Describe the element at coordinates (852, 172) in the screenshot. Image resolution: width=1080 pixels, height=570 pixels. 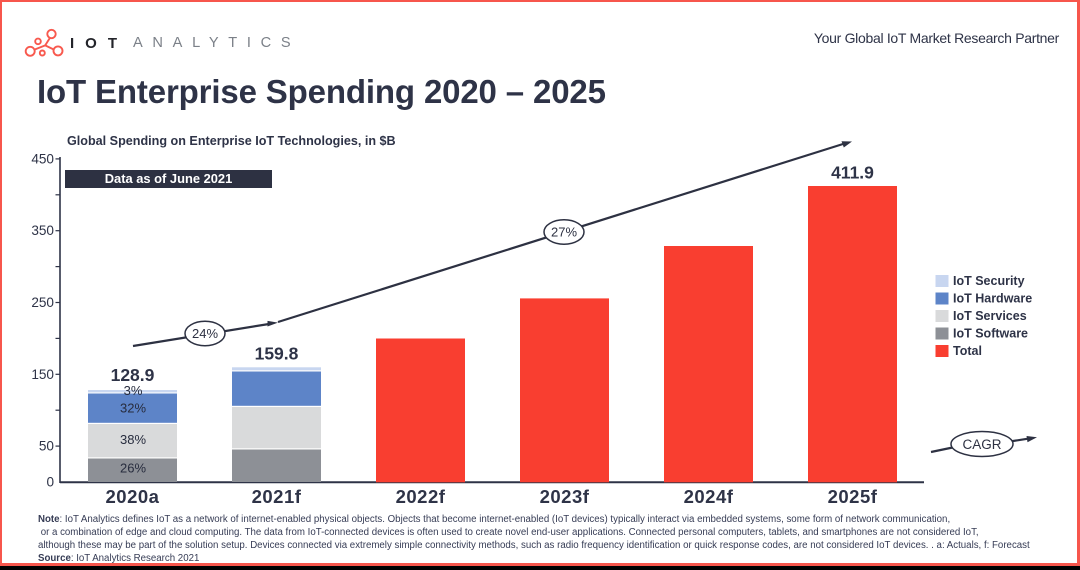
I see `svg-text: 411.9` at that location.